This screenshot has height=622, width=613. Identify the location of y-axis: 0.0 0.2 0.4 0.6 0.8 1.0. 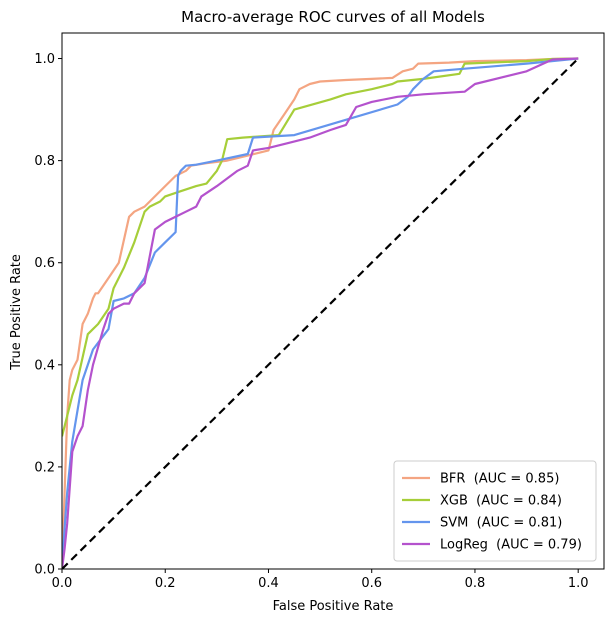
(48, 315).